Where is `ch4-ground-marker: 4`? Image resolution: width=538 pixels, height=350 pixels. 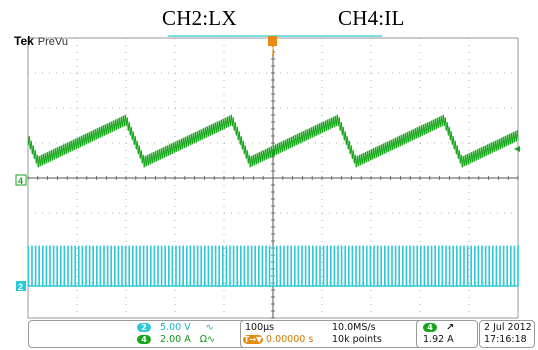
ch4-ground-marker: 4 is located at coordinates (21, 180).